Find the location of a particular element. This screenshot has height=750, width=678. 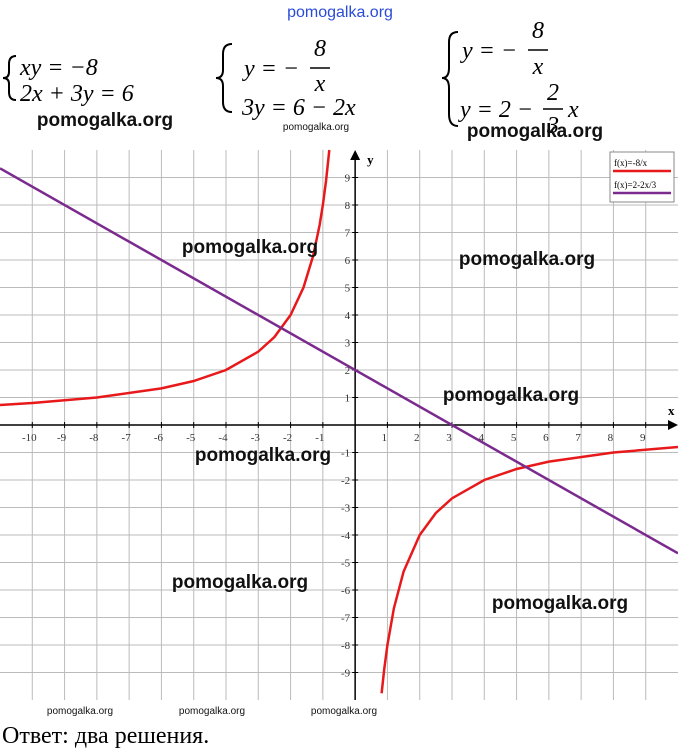

y-arrow is located at coordinates (355, 155).